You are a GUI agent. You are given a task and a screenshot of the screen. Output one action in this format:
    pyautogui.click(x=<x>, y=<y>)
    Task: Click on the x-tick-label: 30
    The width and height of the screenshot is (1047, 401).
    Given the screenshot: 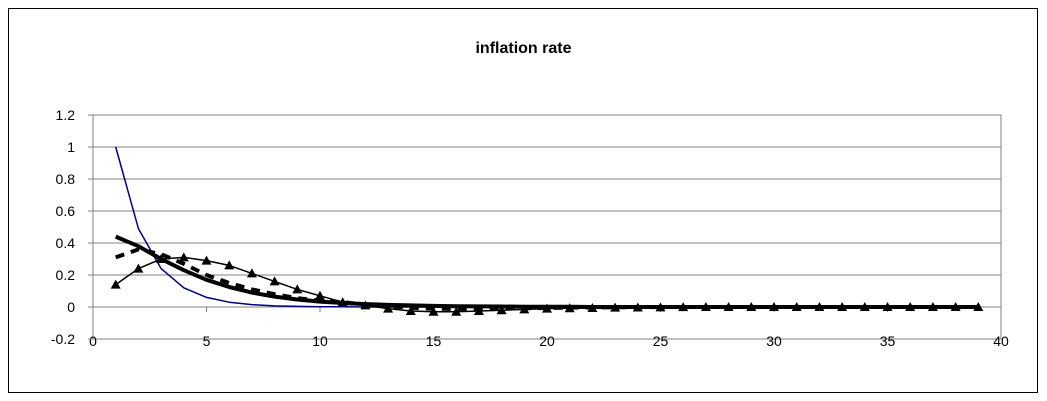 What is the action you would take?
    pyautogui.click(x=774, y=341)
    